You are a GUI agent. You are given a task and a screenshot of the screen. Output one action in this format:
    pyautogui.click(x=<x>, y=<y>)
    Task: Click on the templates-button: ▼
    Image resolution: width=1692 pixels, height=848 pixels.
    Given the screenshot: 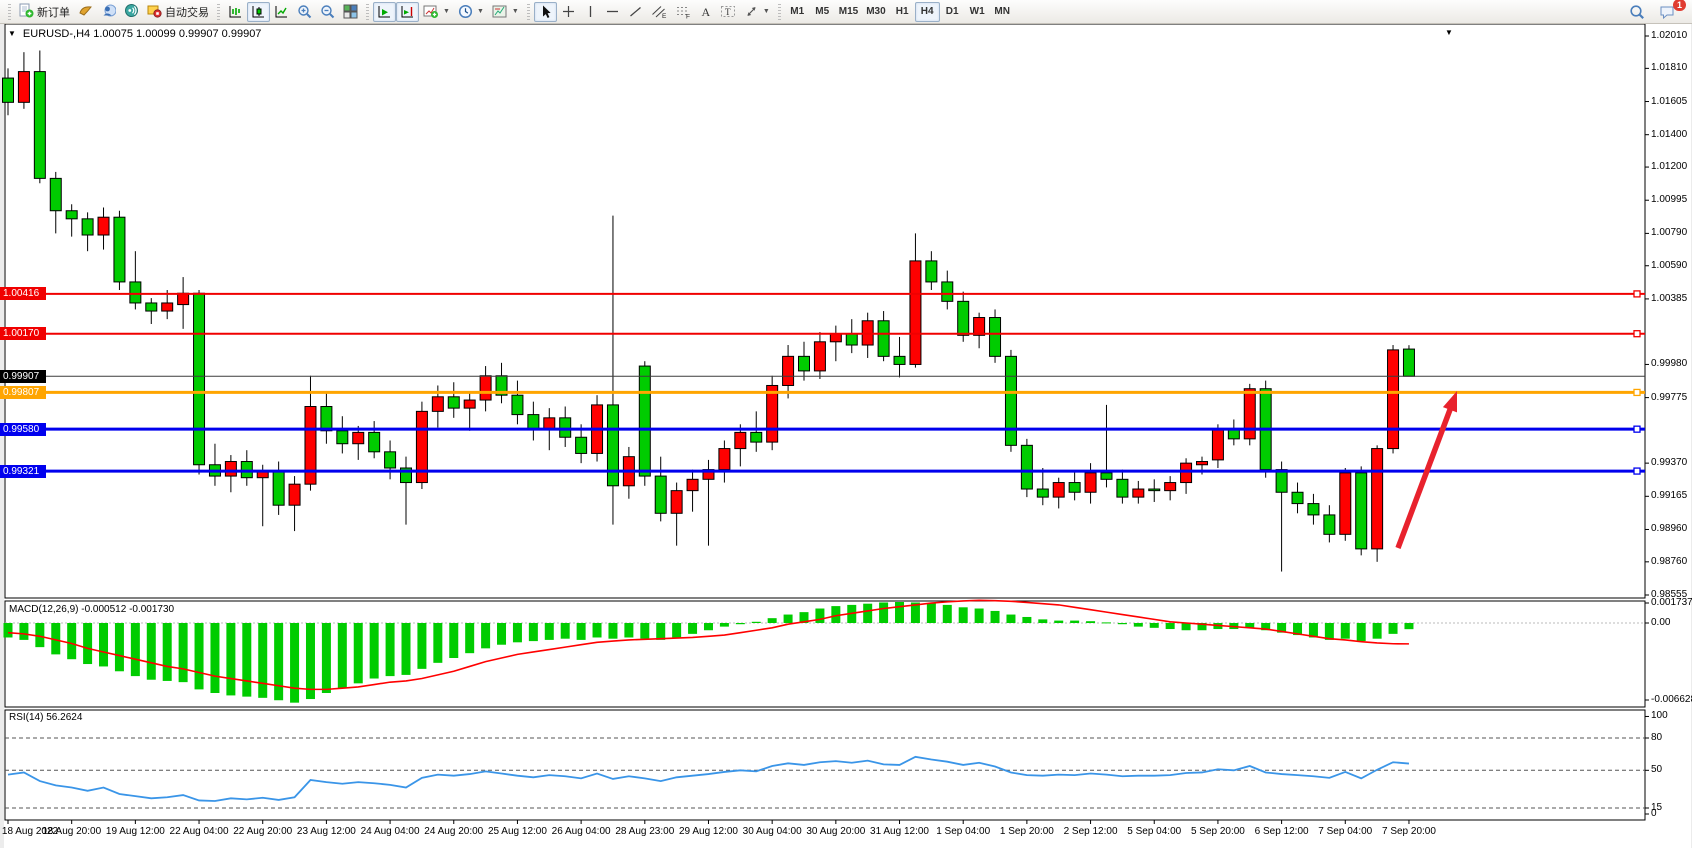 What is the action you would take?
    pyautogui.click(x=505, y=12)
    